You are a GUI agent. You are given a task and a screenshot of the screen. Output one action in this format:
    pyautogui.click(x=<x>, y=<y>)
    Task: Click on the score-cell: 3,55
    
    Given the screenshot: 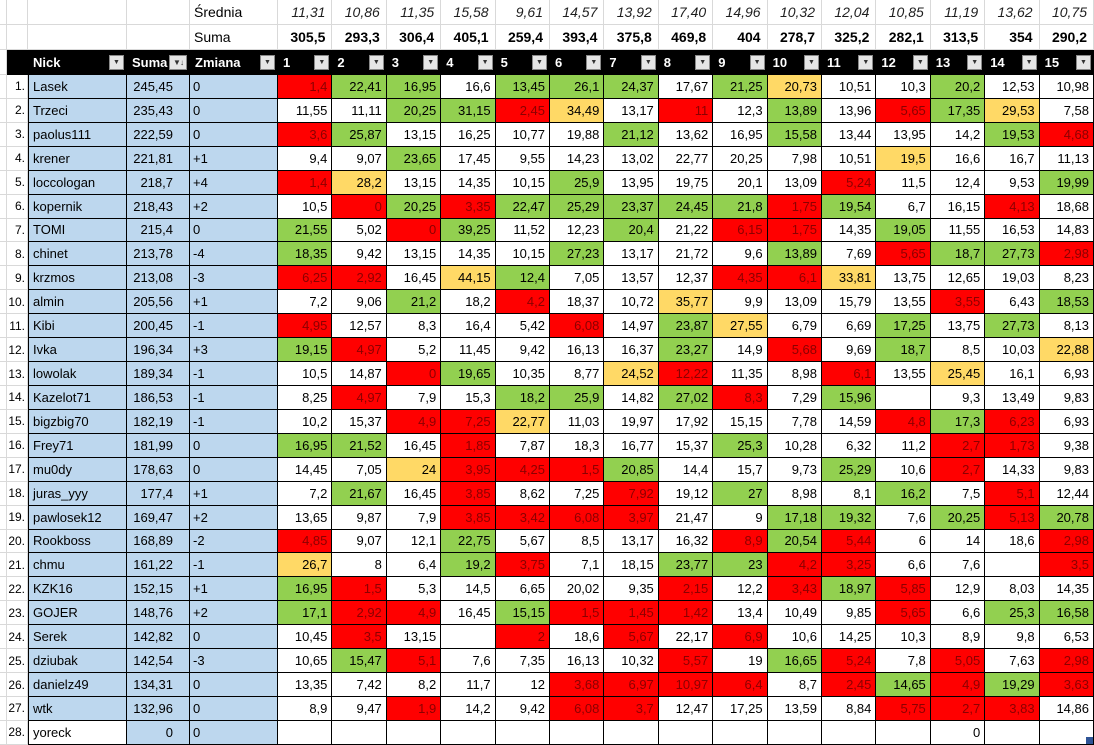 What is the action you would take?
    pyautogui.click(x=958, y=302)
    